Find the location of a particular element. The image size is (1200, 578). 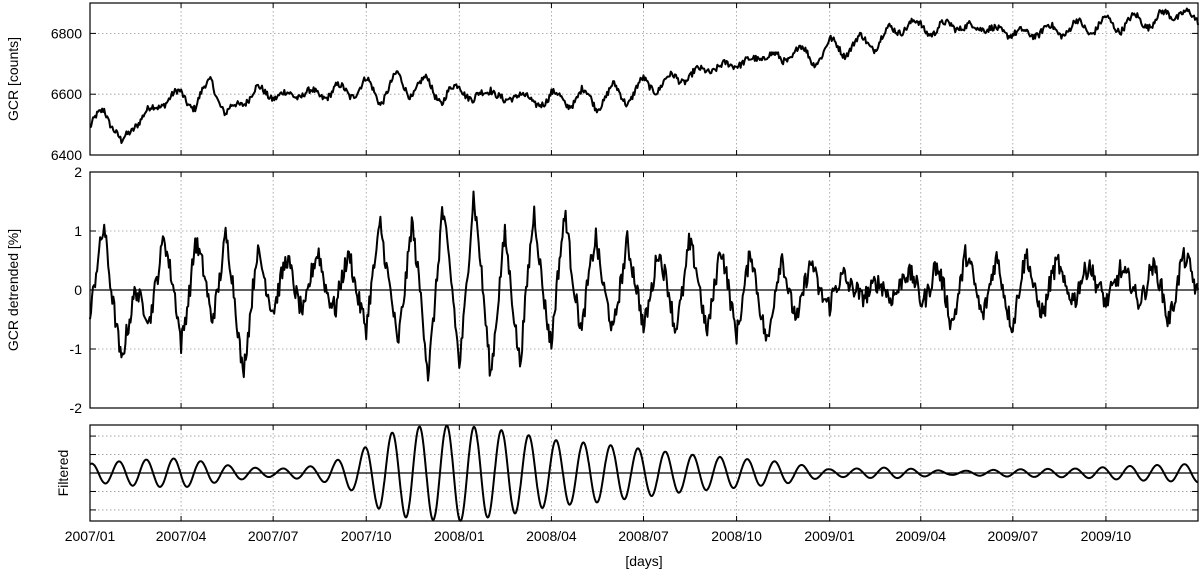

x-tick-label: 2009/01 is located at coordinates (829, 536).